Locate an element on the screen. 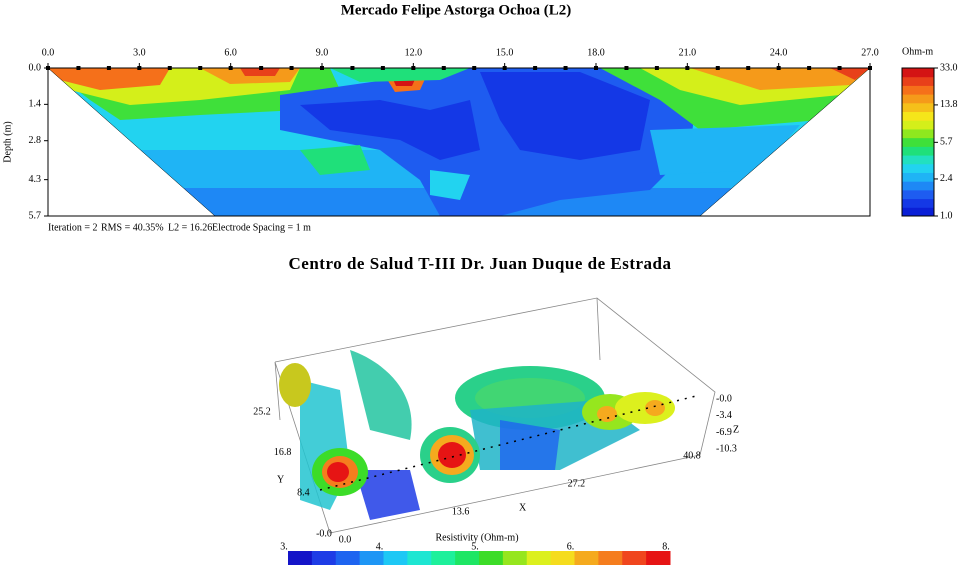 The image size is (960, 576). y-tick-label: 1.4 is located at coordinates (35, 104).